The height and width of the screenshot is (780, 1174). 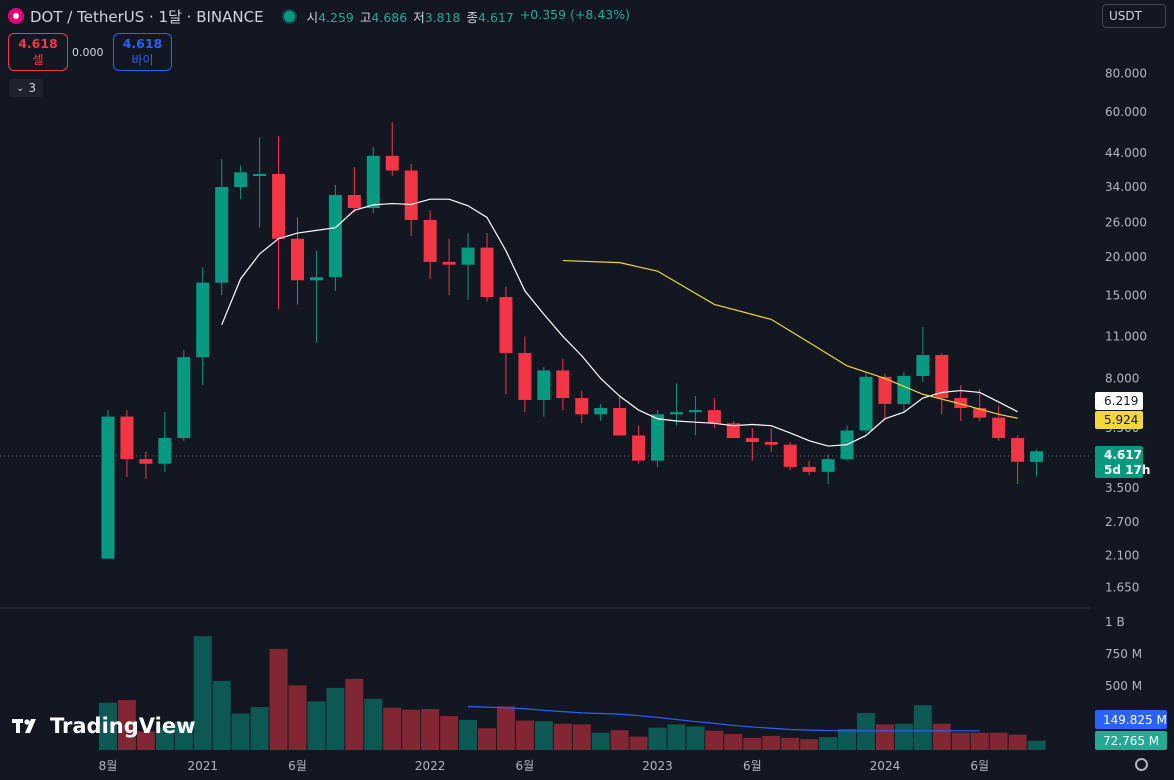 I want to click on tradingview-logo: TradingView, so click(x=103, y=726).